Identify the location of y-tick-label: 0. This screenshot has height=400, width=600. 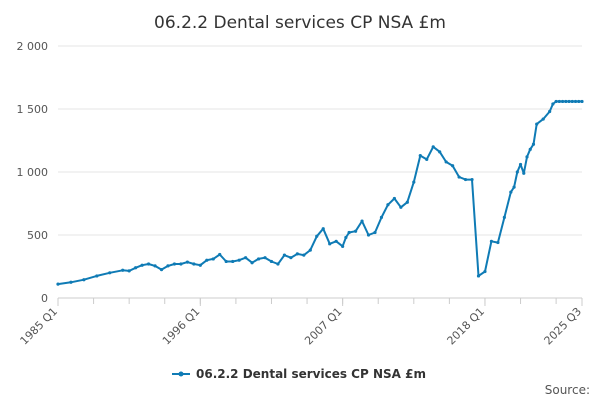
(44, 298).